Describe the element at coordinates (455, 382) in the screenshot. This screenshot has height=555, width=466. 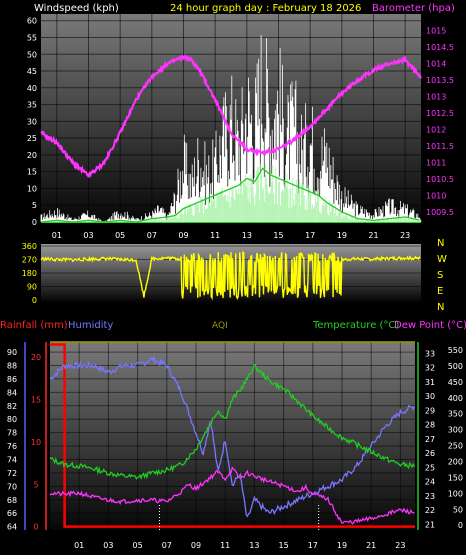
I see `aqi-tick-label: 450` at that location.